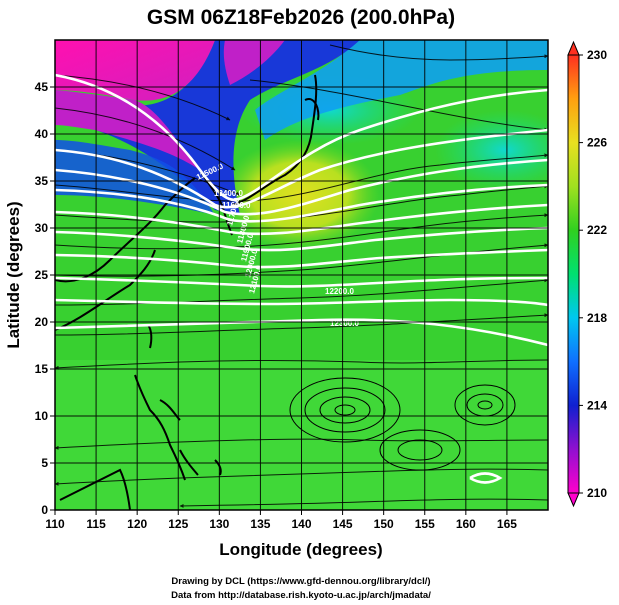 This screenshot has height=605, width=619. I want to click on field-cyan-east, so click(491, 150).